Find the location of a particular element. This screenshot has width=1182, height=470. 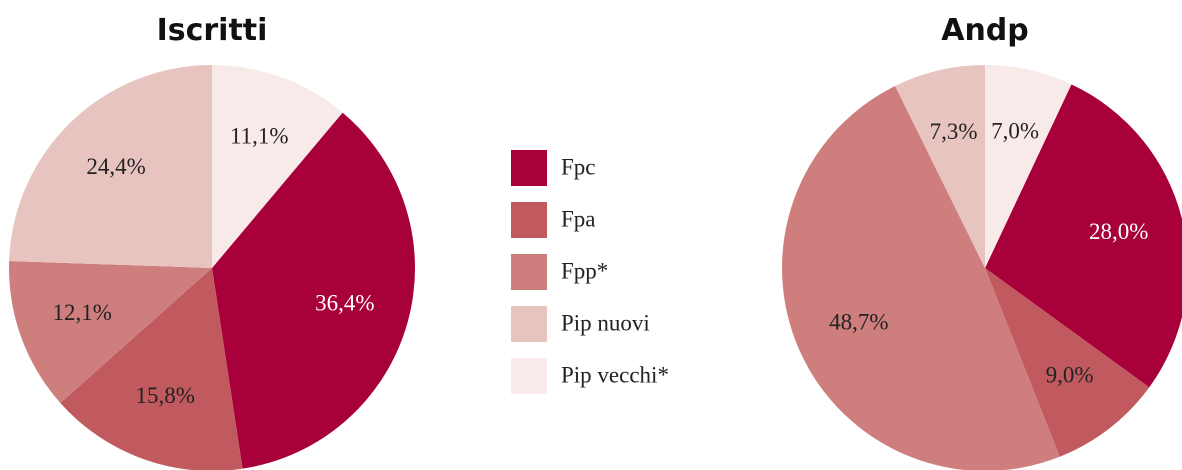

chart-title: Andp is located at coordinates (985, 30).